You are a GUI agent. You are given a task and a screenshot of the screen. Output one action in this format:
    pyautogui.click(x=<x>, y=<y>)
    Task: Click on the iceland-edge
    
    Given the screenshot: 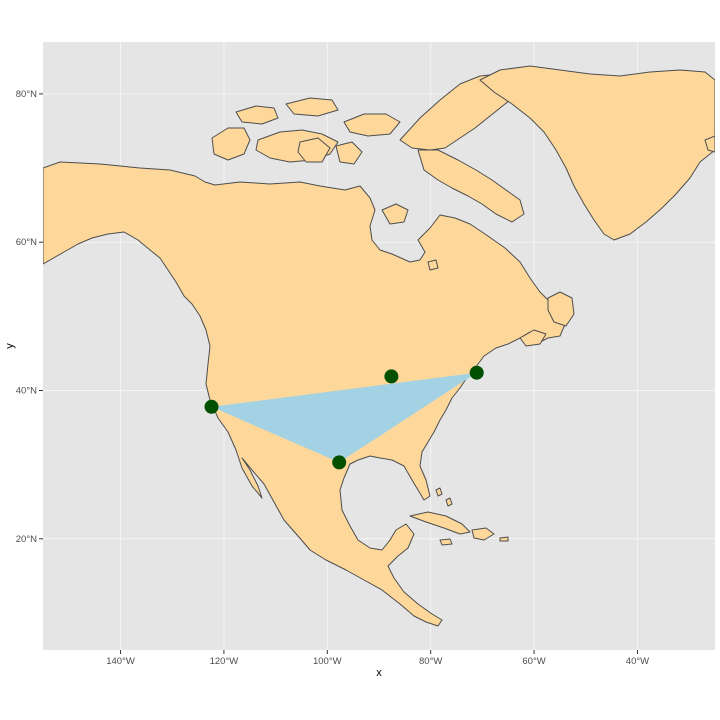 What is the action you would take?
    pyautogui.click(x=709, y=144)
    